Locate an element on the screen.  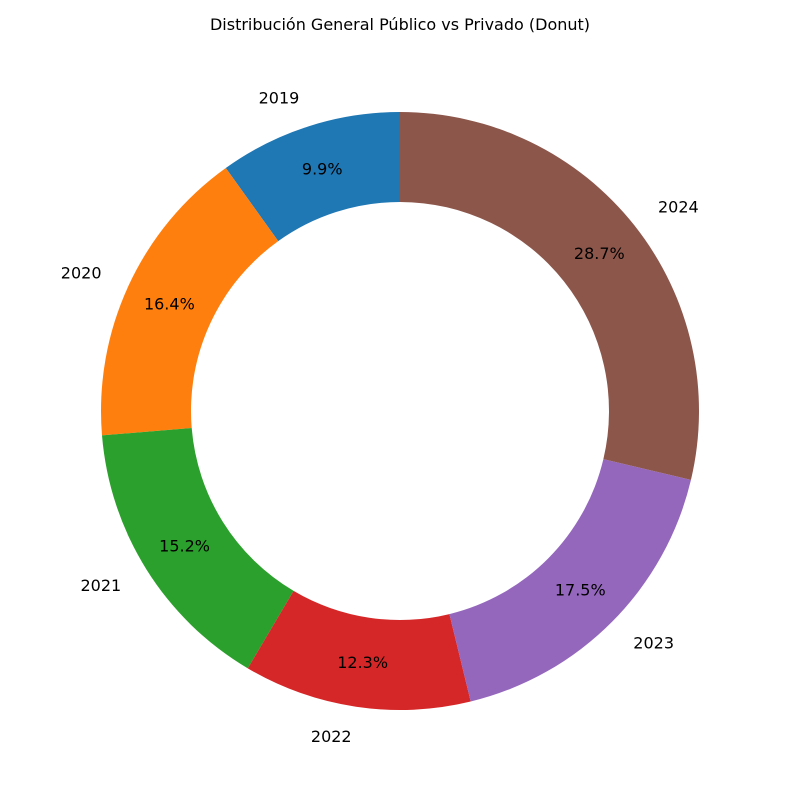
slice-2020 is located at coordinates (189, 302).